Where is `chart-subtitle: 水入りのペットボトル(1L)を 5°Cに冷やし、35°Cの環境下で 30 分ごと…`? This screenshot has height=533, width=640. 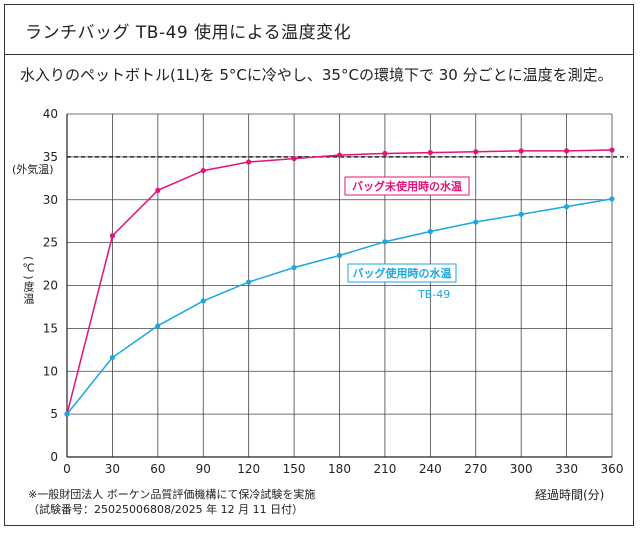
chart-subtitle: 水入りのペットボトル(1L)を 5°Cに冷やし、35°Cの環境下で 30 分ごと… is located at coordinates (316, 75).